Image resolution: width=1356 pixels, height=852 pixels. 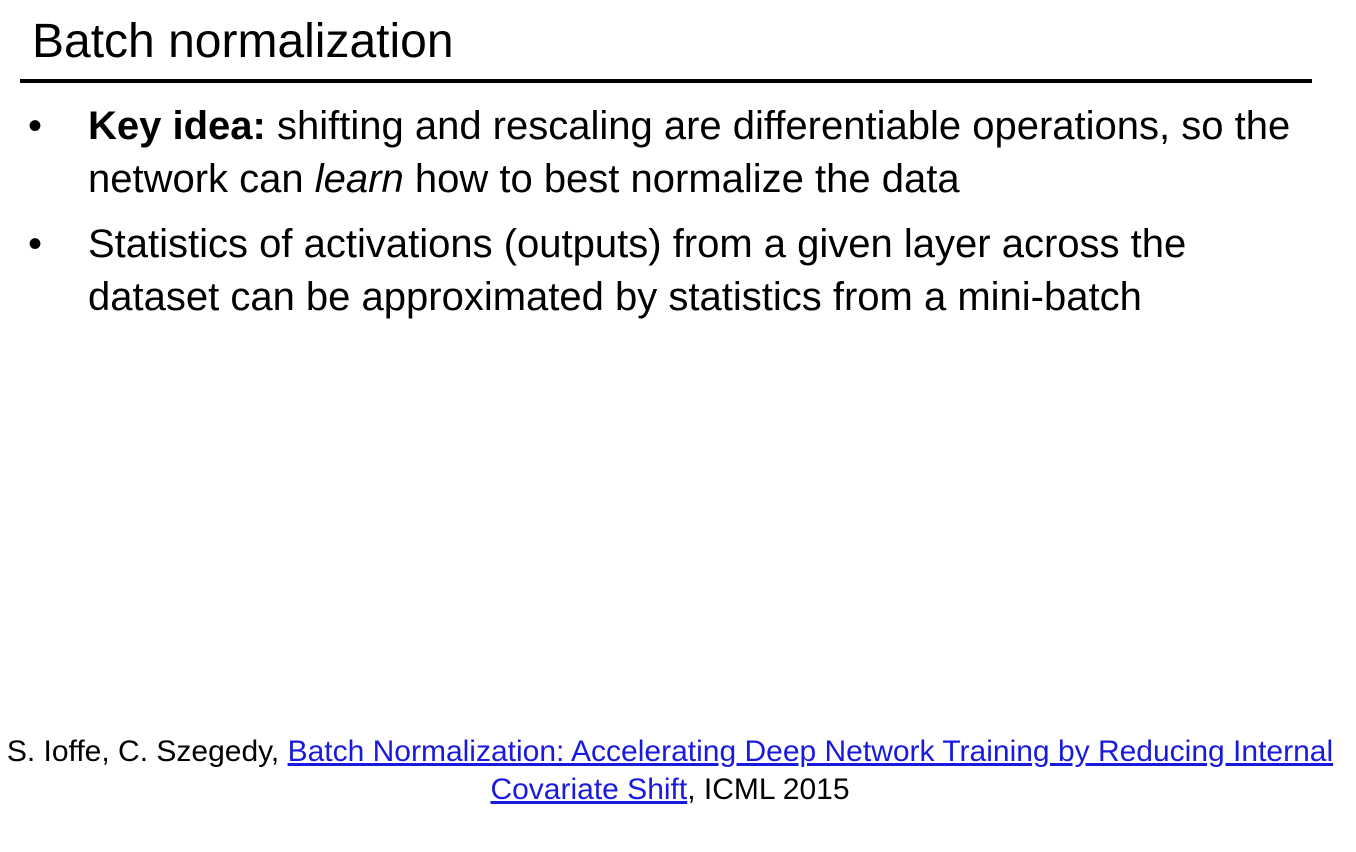 What do you see at coordinates (177, 126) in the screenshot?
I see `bullet-bold-lead: Key idea:` at bounding box center [177, 126].